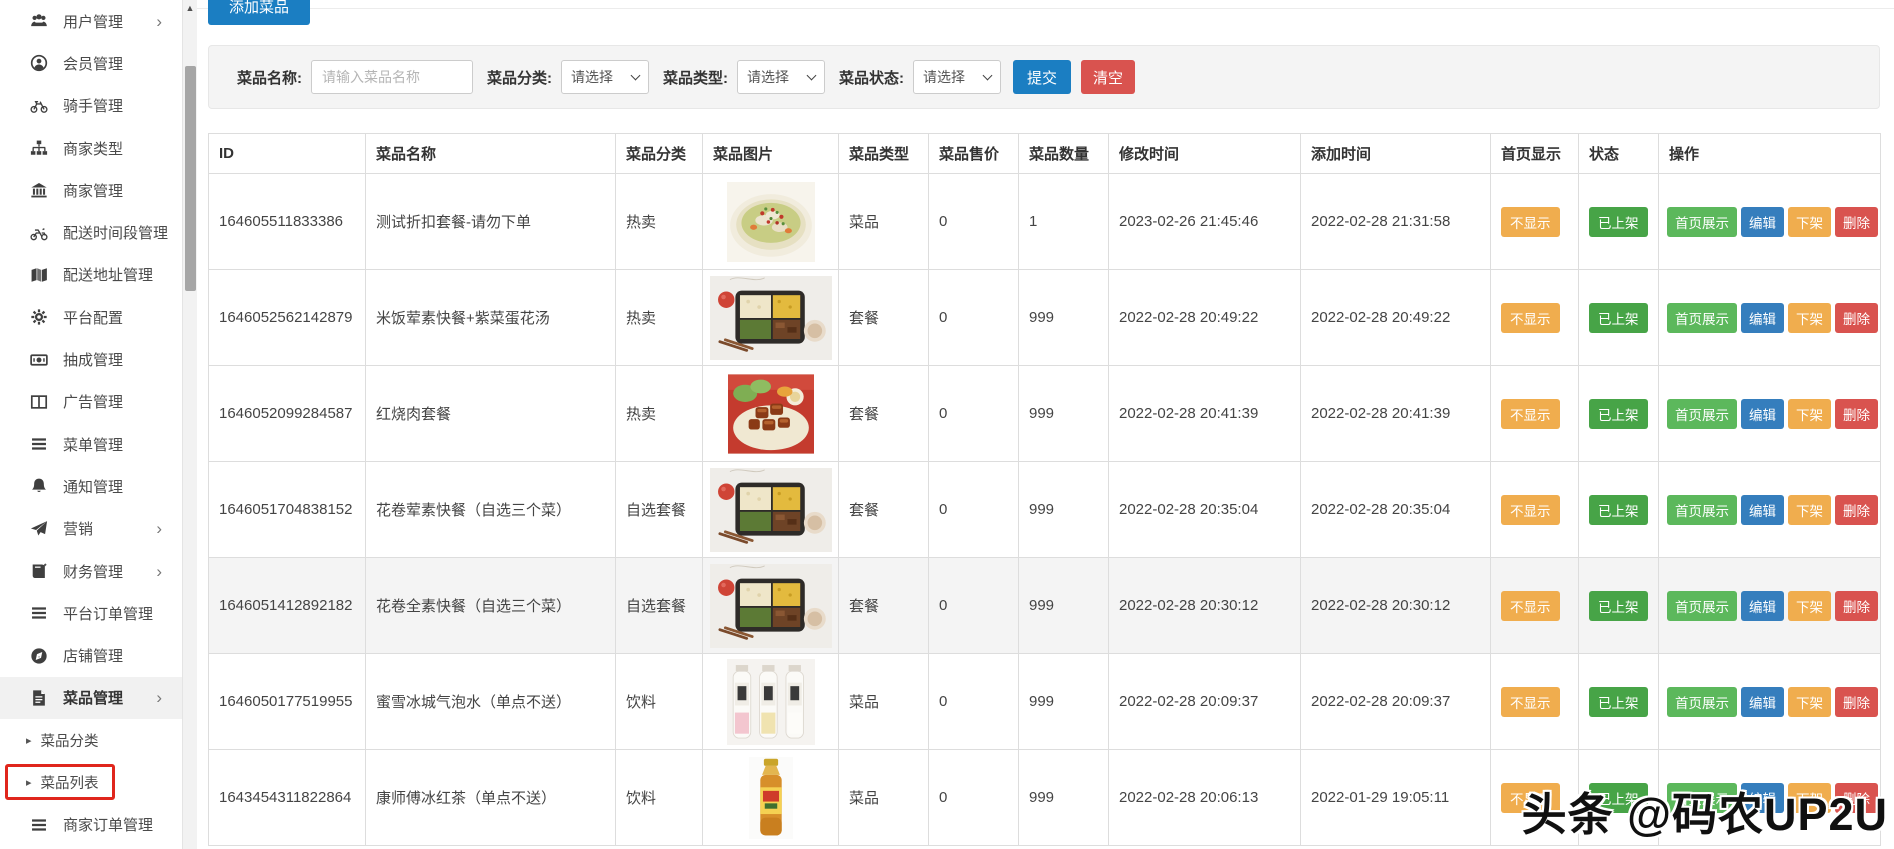 This screenshot has height=849, width=1894. I want to click on sidebar-item: 骑手管理, so click(91, 106).